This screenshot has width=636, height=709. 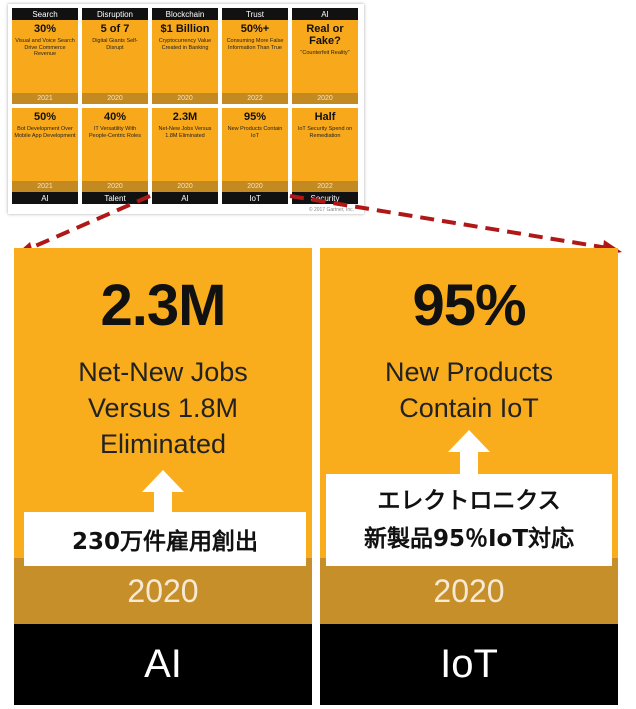 What do you see at coordinates (185, 14) in the screenshot?
I see `thumb-card-label: Blockchain` at bounding box center [185, 14].